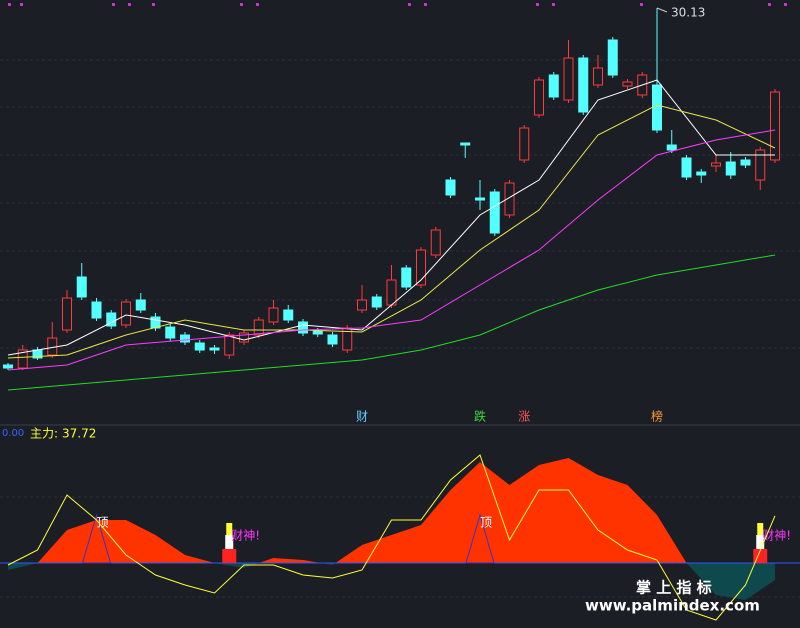 Image resolution: width=800 pixels, height=628 pixels. I want to click on signal-label: 榜, so click(657, 416).